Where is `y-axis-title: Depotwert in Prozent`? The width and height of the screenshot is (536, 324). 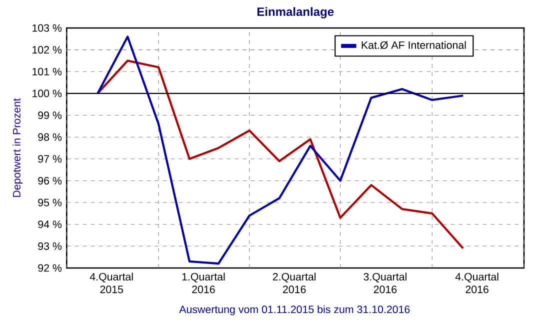 y-axis-title: Depotwert in Prozent is located at coordinates (17, 147).